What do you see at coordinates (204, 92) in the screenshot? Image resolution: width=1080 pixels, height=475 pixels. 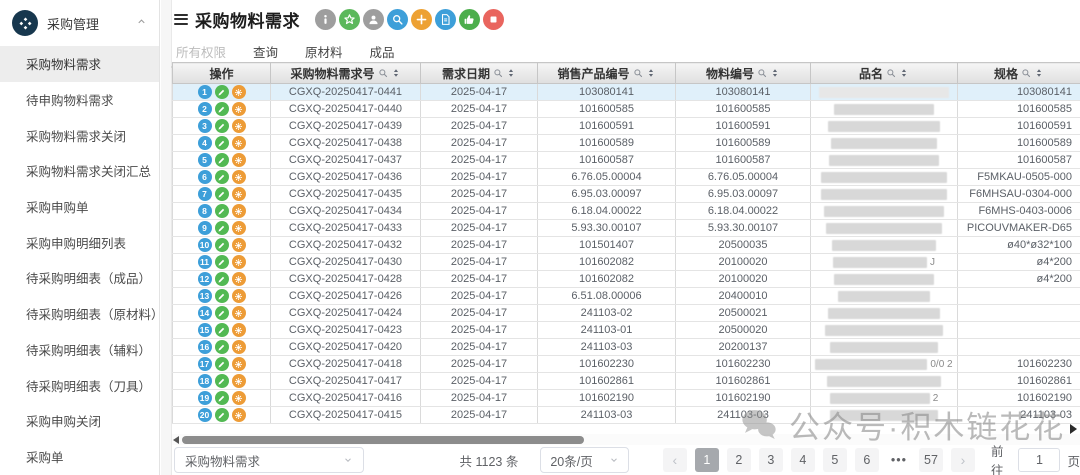 I see `row-index-badge: 1` at bounding box center [204, 92].